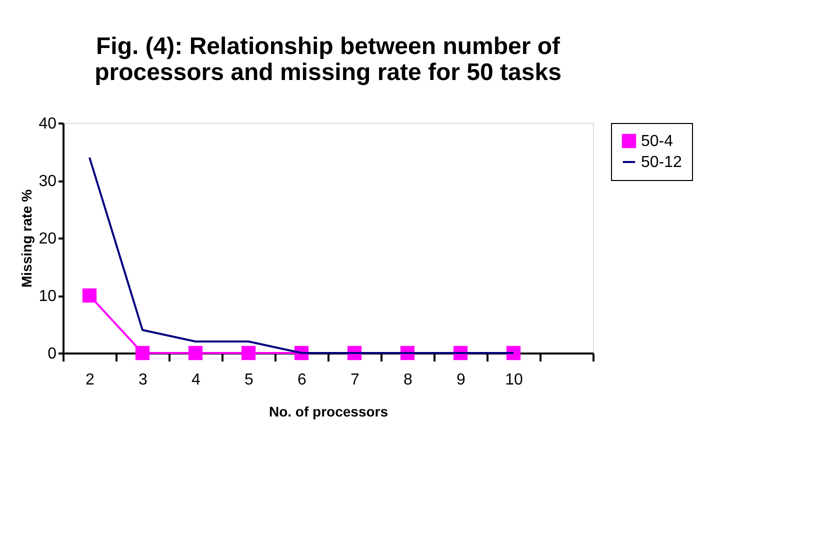 This screenshot has width=833, height=549. What do you see at coordinates (47, 239) in the screenshot?
I see `y-tick-label: 20` at bounding box center [47, 239].